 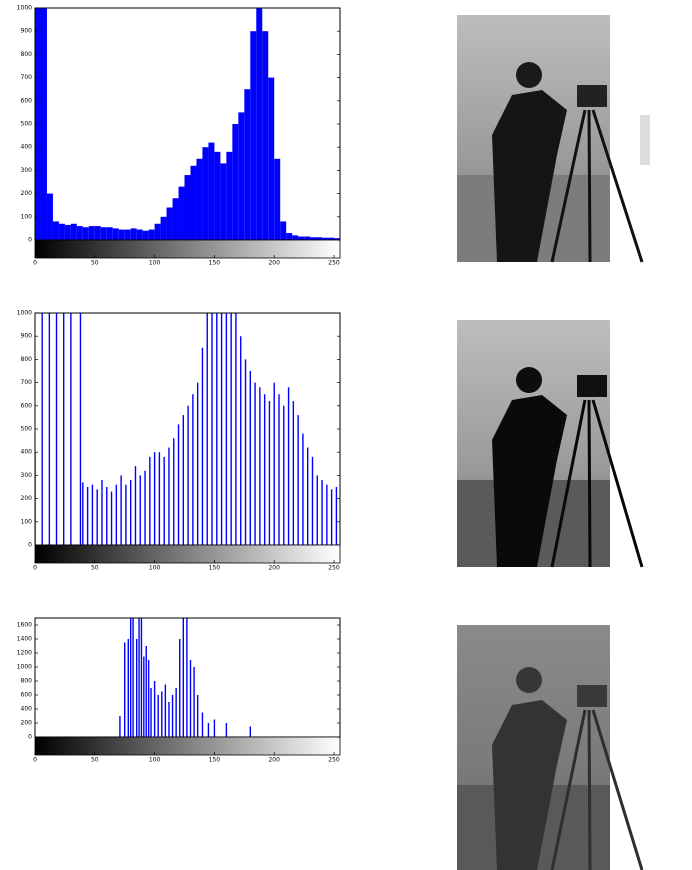 I want to click on y-tick-label: 1600, so click(x=24, y=625).